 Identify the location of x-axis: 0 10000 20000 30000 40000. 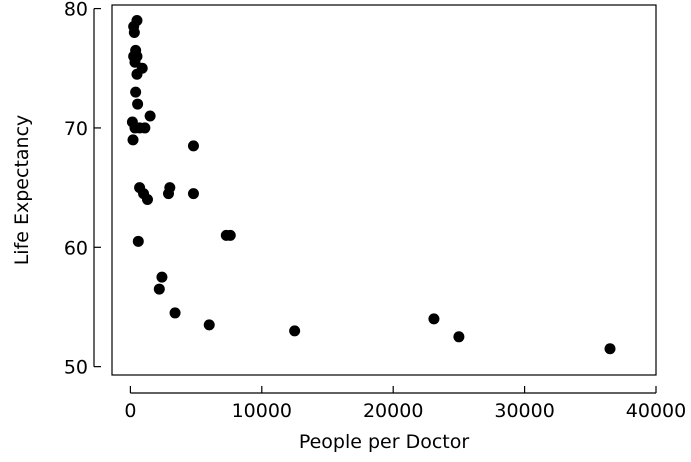
(405, 404).